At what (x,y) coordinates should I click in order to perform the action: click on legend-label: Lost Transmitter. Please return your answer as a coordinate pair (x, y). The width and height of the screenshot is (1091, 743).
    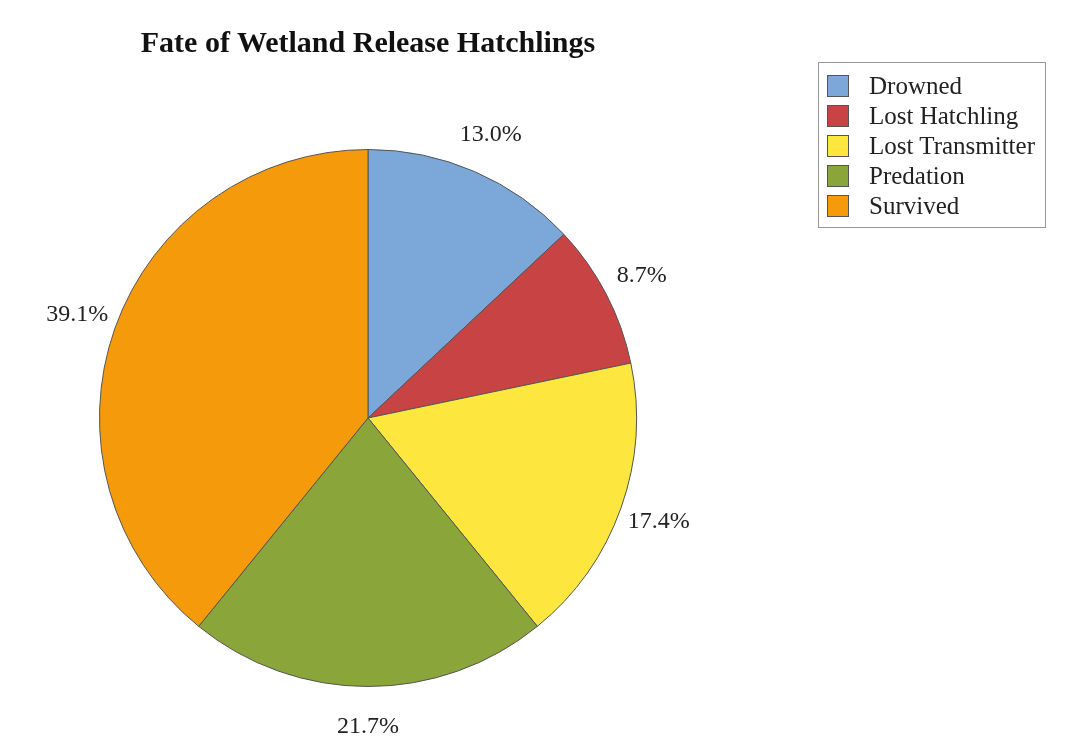
    Looking at the image, I should click on (952, 146).